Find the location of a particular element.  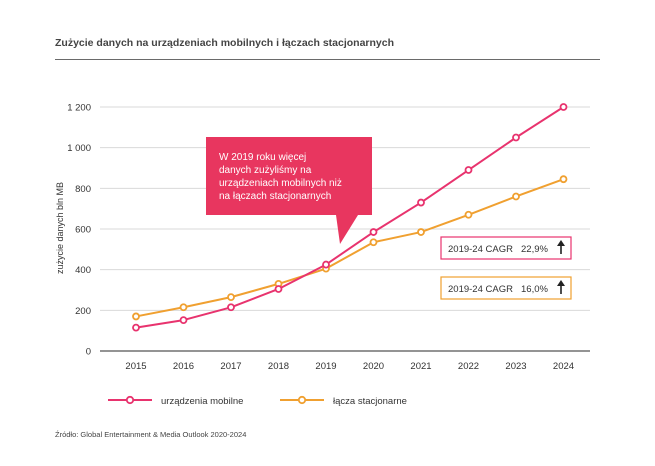

x-tick-label: 2019 is located at coordinates (325, 366).